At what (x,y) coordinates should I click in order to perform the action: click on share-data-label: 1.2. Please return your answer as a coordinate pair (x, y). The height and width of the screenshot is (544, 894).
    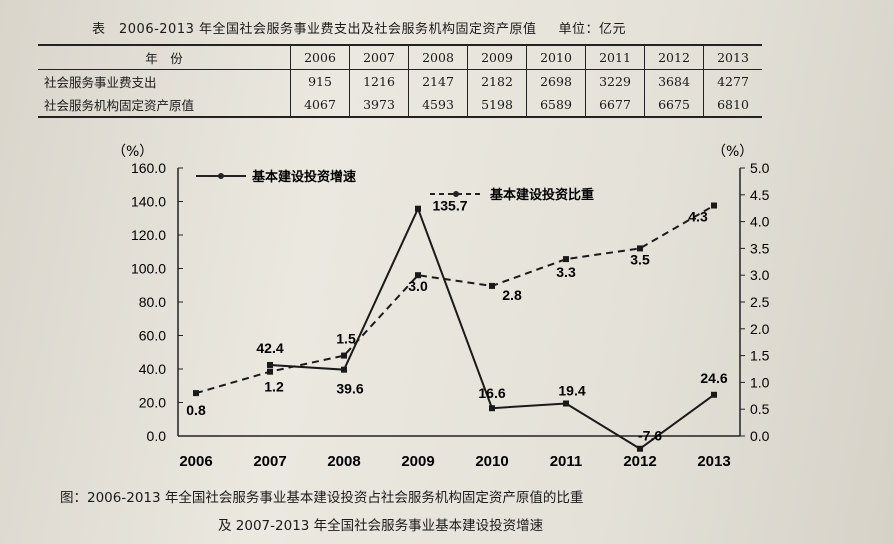
    Looking at the image, I should click on (274, 387).